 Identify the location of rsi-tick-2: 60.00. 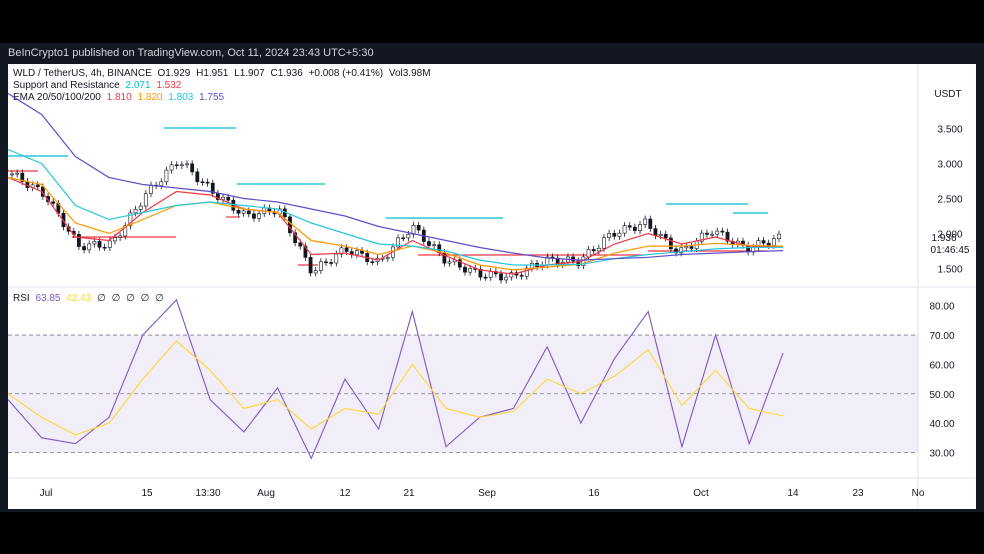
(941, 365).